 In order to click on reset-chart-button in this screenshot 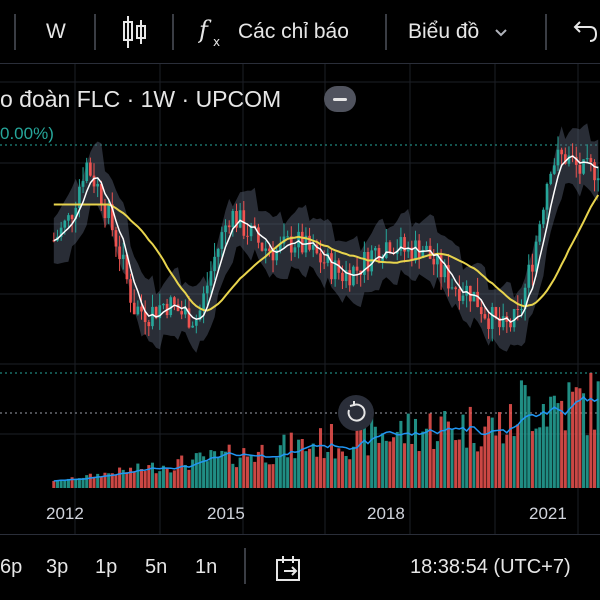, I will do `click(356, 413)`.